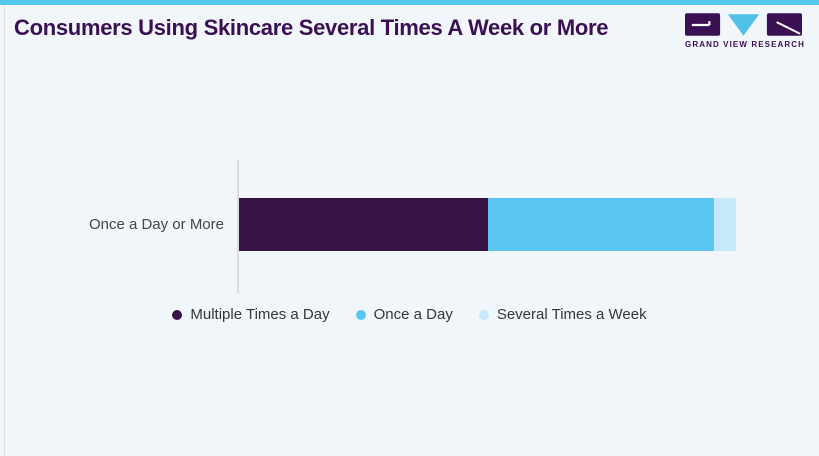  I want to click on brand-logo-mark-icon, so click(743, 24).